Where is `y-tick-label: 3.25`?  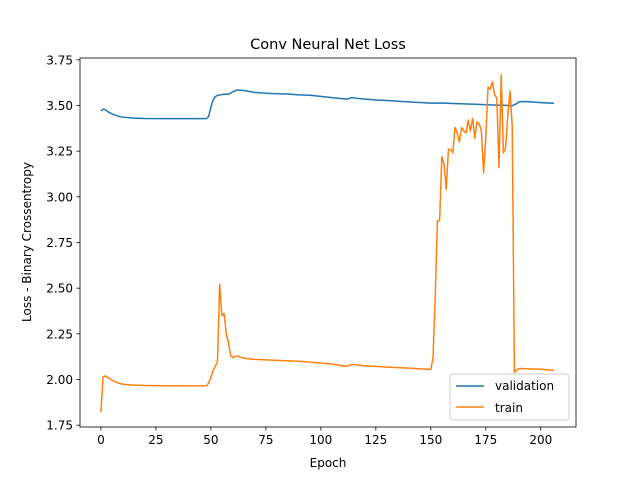 y-tick-label: 3.25 is located at coordinates (59, 152).